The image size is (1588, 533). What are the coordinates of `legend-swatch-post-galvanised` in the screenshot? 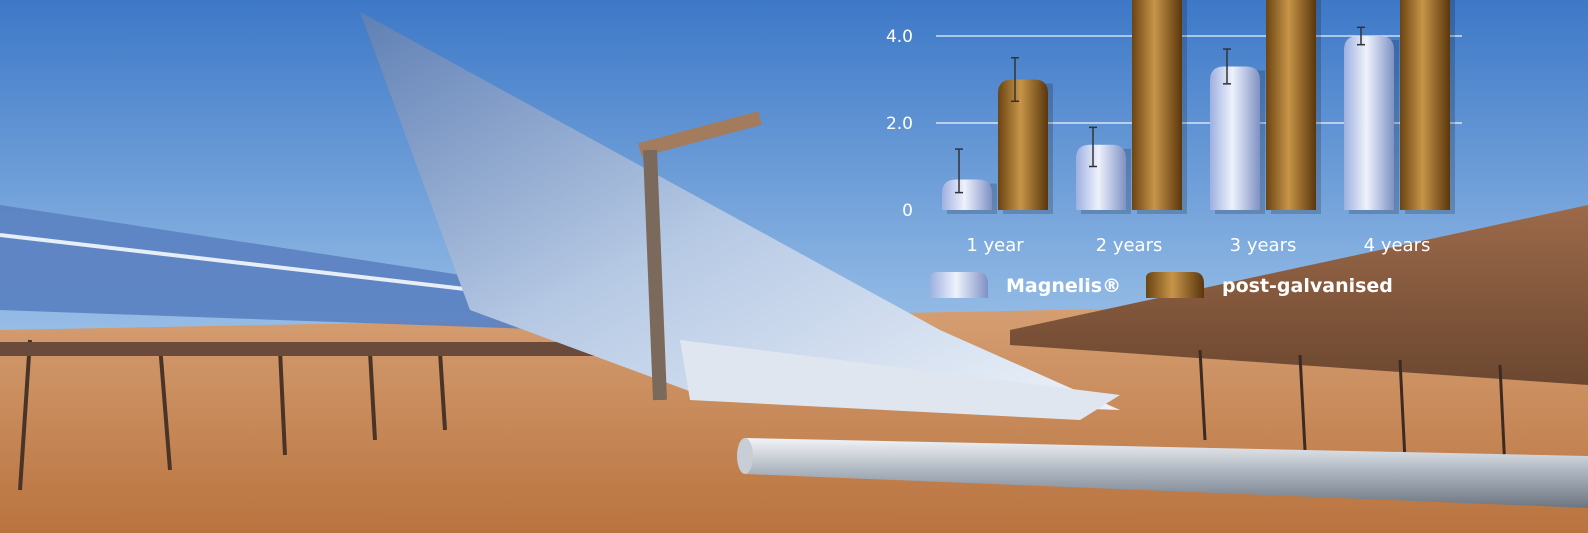 It's located at (1175, 285).